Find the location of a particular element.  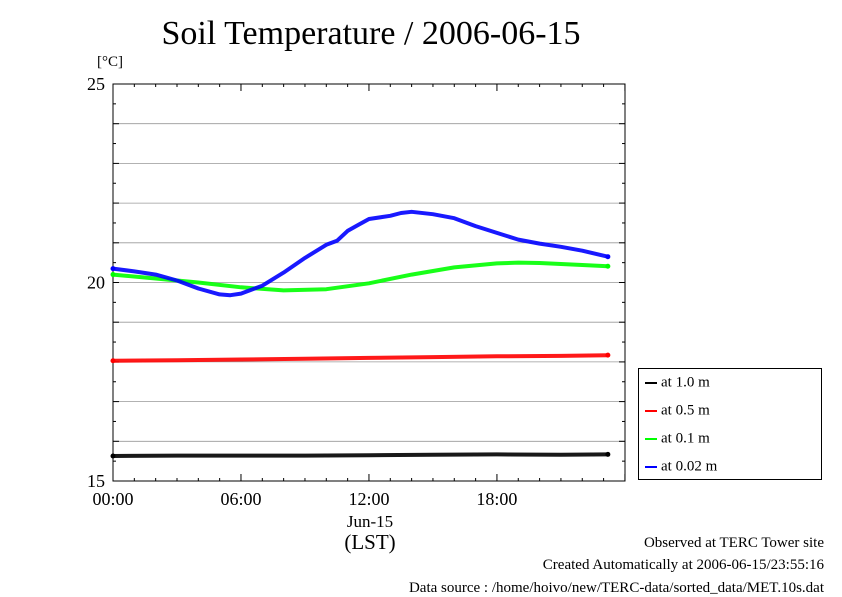

y-tick-label: 15 is located at coordinates (96, 481).